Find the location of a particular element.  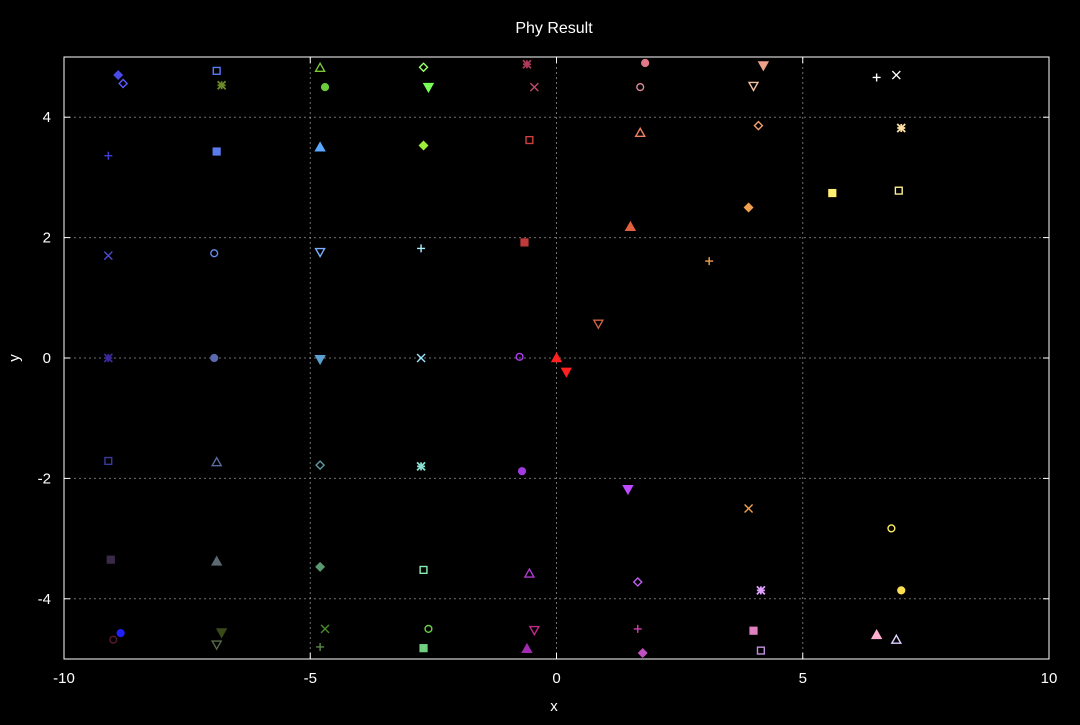

y-tick-label: 0 is located at coordinates (47, 358).